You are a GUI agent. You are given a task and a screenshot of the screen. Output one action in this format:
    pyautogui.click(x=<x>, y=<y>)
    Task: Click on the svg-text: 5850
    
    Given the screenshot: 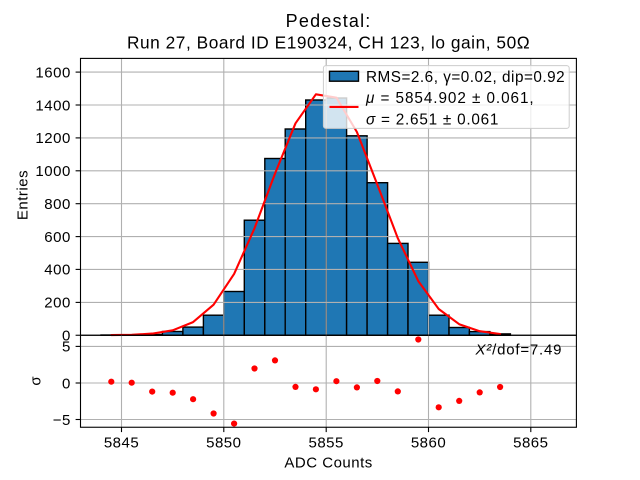 What is the action you would take?
    pyautogui.click(x=223, y=443)
    